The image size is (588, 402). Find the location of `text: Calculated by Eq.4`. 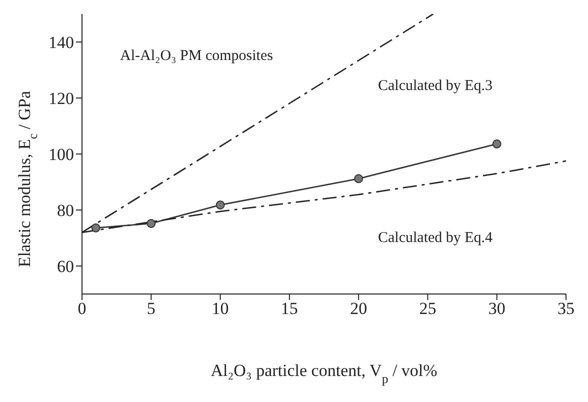

text: Calculated by Eq.4 is located at coordinates (435, 238).